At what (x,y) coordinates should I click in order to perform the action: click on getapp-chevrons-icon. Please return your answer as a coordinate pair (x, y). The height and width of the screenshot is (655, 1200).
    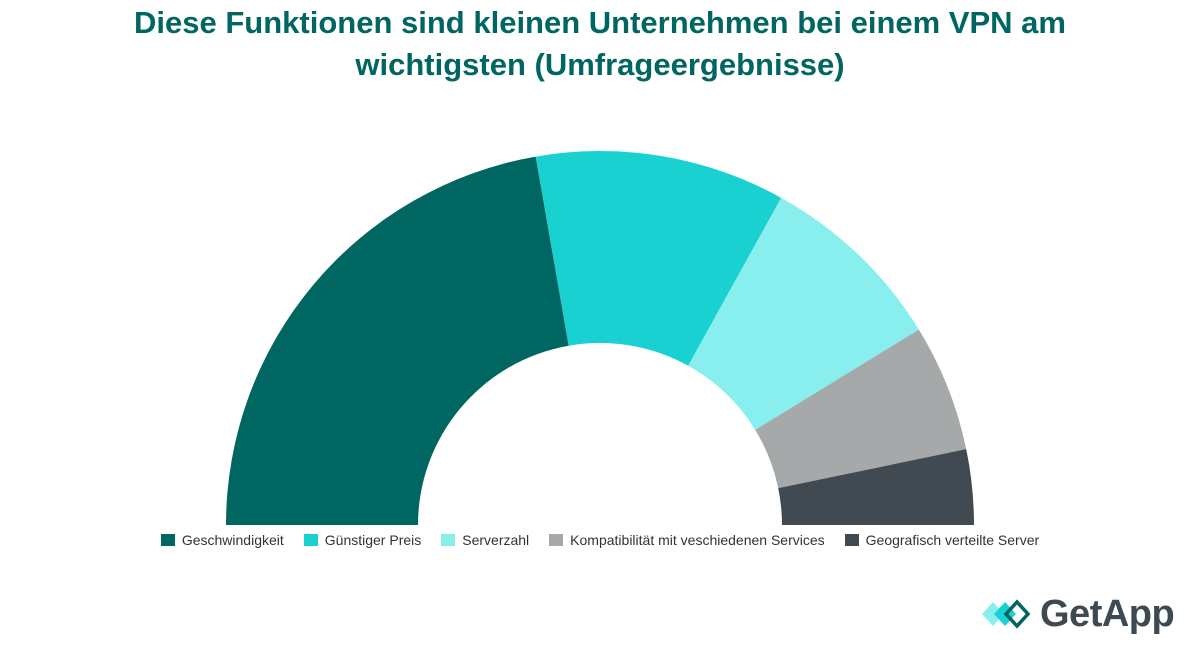
    Looking at the image, I should click on (1006, 614).